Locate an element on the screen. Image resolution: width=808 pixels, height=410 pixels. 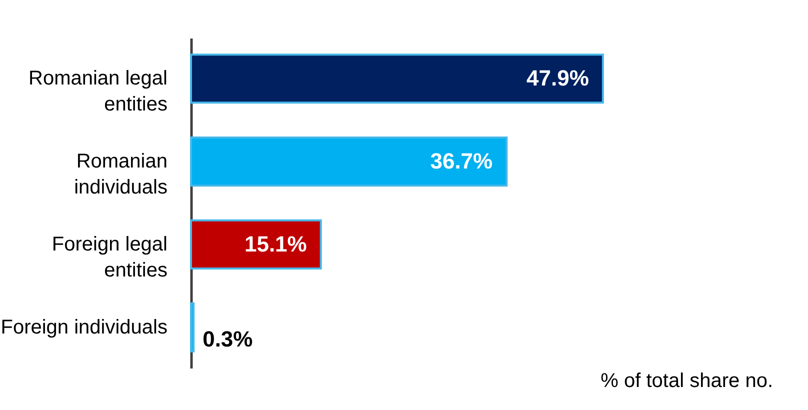
data-label: 36.7% is located at coordinates (461, 161).